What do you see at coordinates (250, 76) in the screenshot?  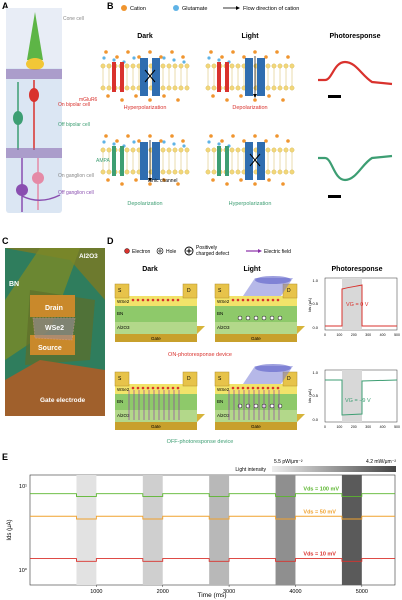 I see `membrane-top-light` at bounding box center [250, 76].